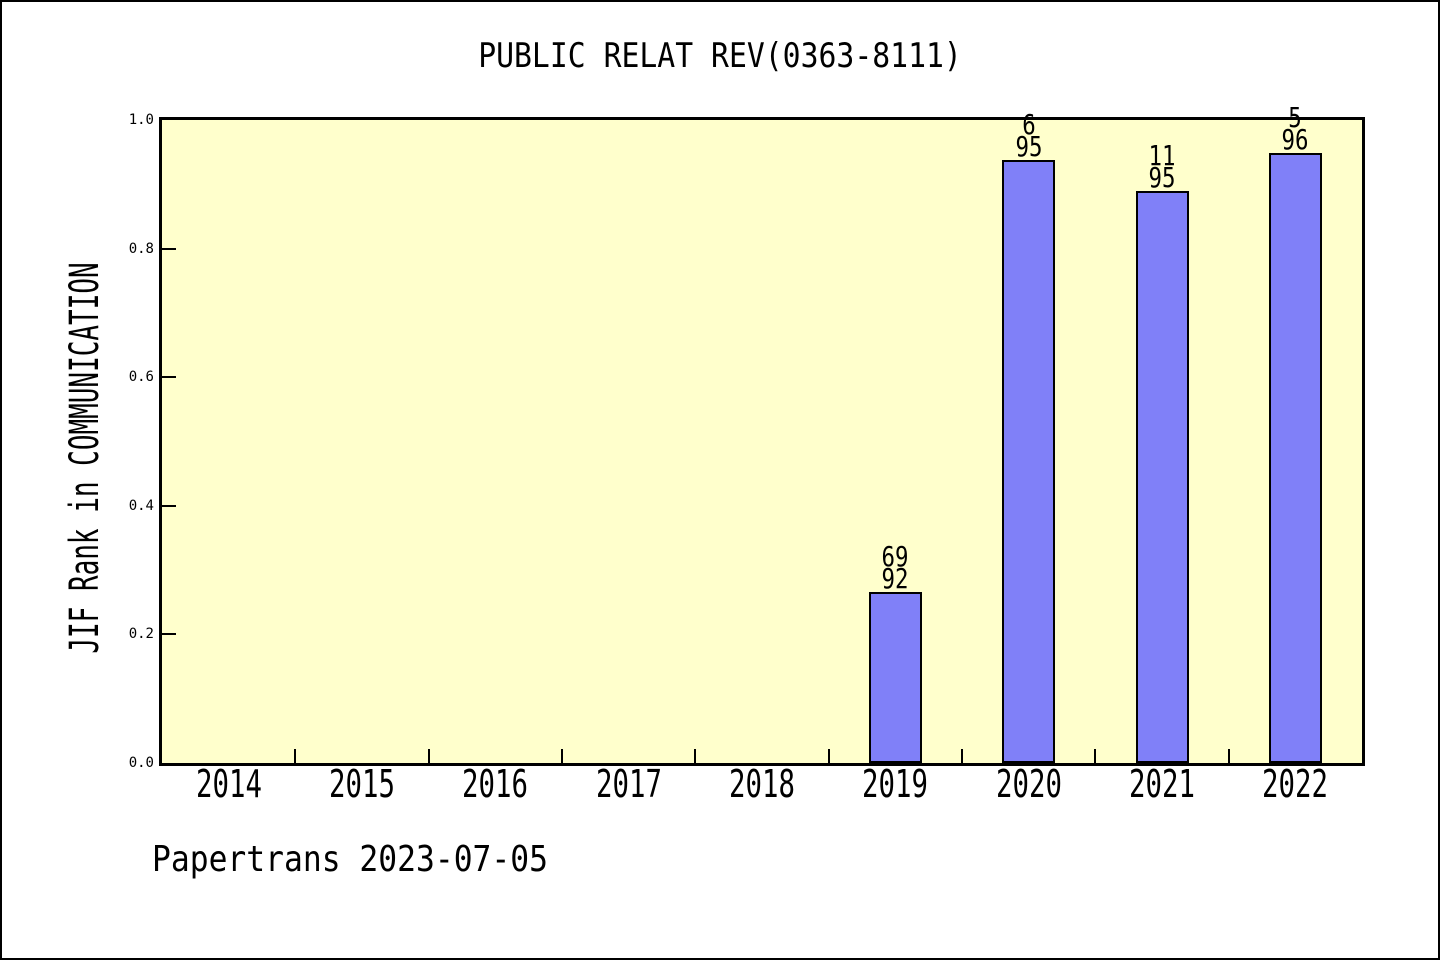  Describe the element at coordinates (1162, 784) in the screenshot. I see `x-tick-label-2021: 2021` at that location.